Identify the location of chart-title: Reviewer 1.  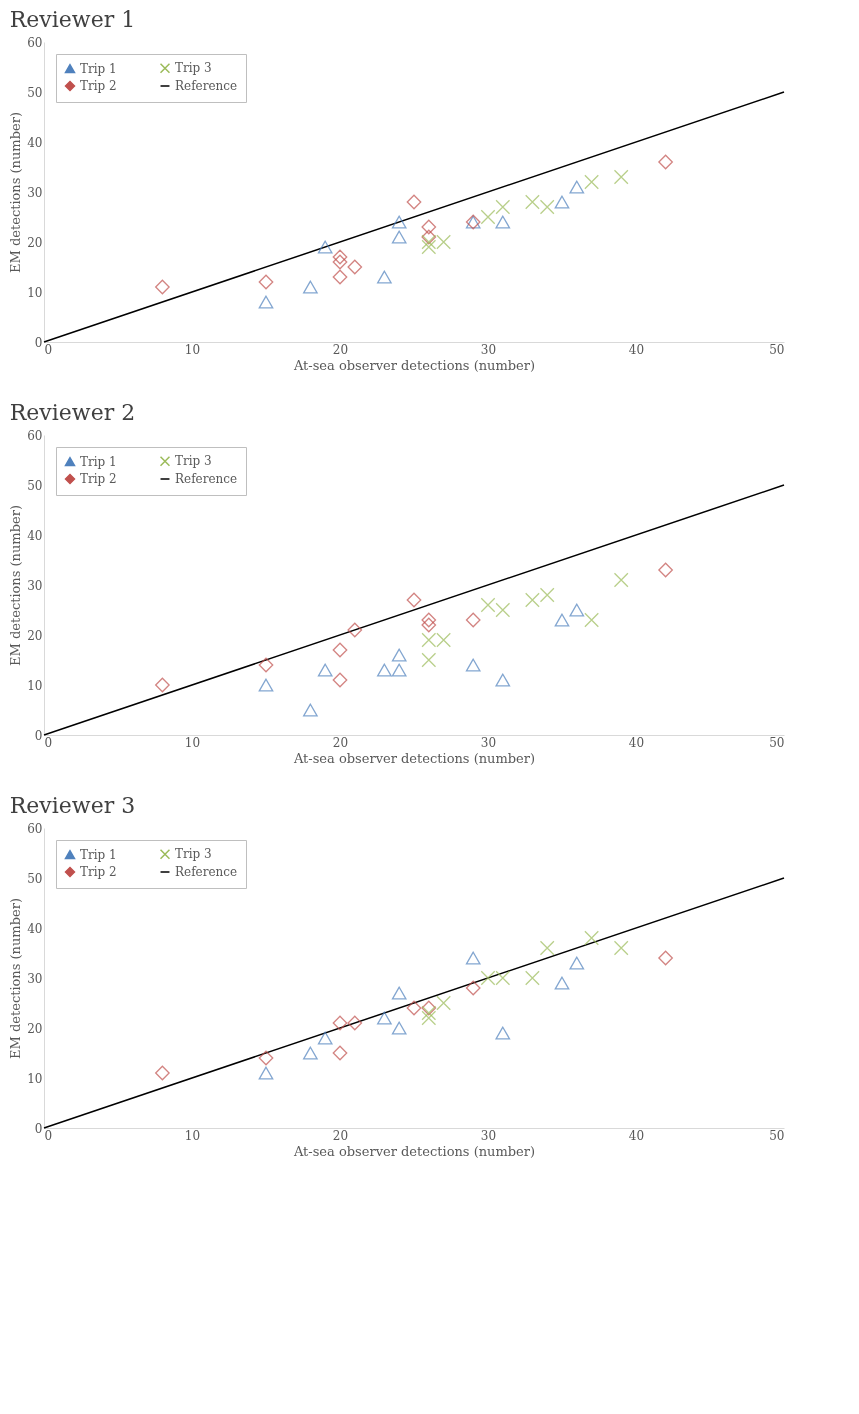
(72, 19).